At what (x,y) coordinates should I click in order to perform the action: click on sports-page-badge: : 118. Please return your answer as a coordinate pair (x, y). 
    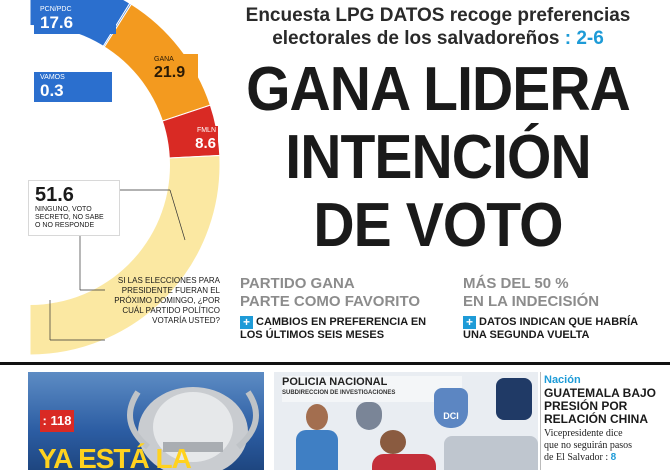
    Looking at the image, I should click on (57, 421).